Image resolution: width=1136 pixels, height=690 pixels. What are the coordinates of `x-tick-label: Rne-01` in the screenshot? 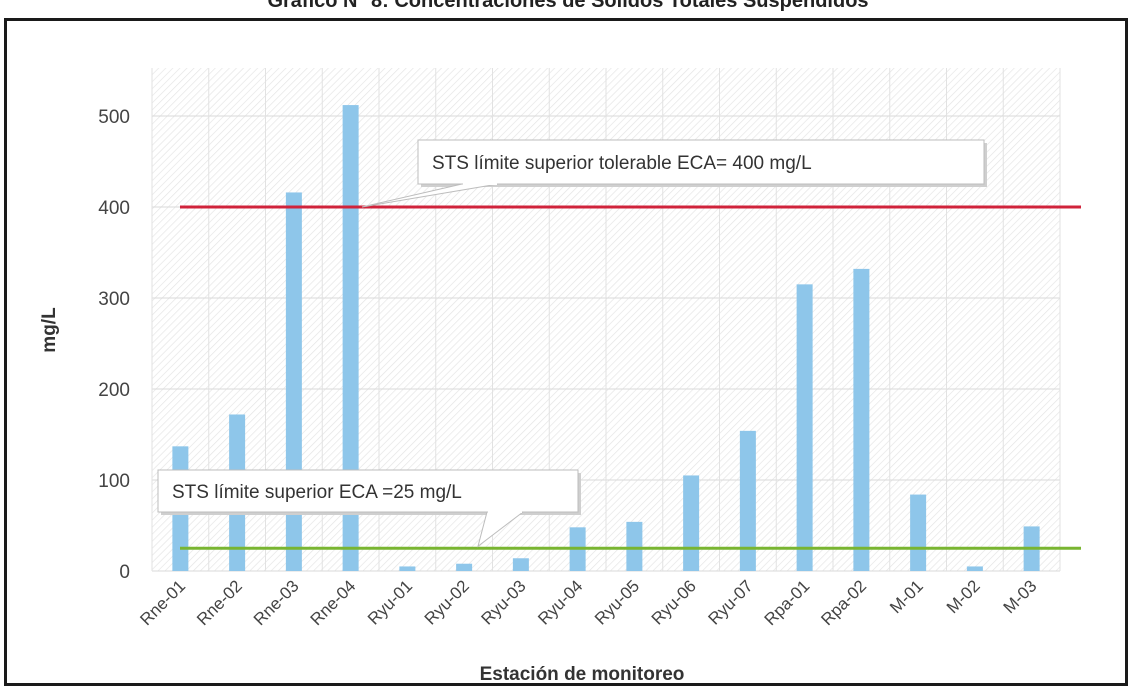 It's located at (162, 602).